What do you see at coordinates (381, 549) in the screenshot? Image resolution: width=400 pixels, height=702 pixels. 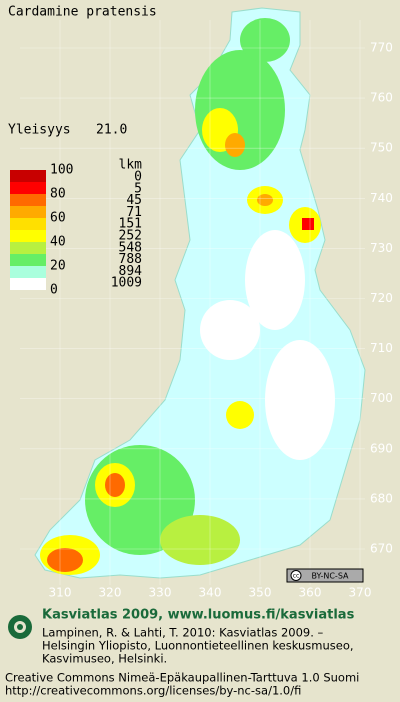 I see `northing-label: 670` at bounding box center [381, 549].